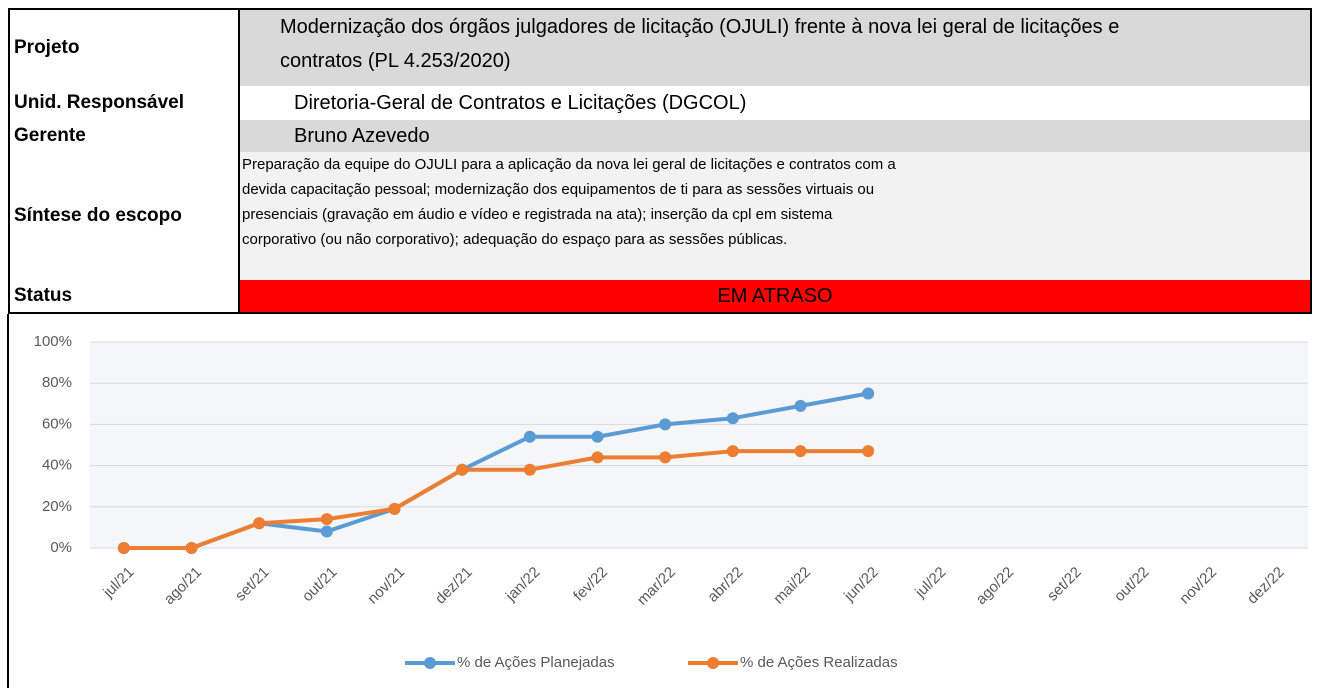 The image size is (1320, 688). What do you see at coordinates (1132, 585) in the screenshot?
I see `x-tick-label: out/22` at bounding box center [1132, 585].